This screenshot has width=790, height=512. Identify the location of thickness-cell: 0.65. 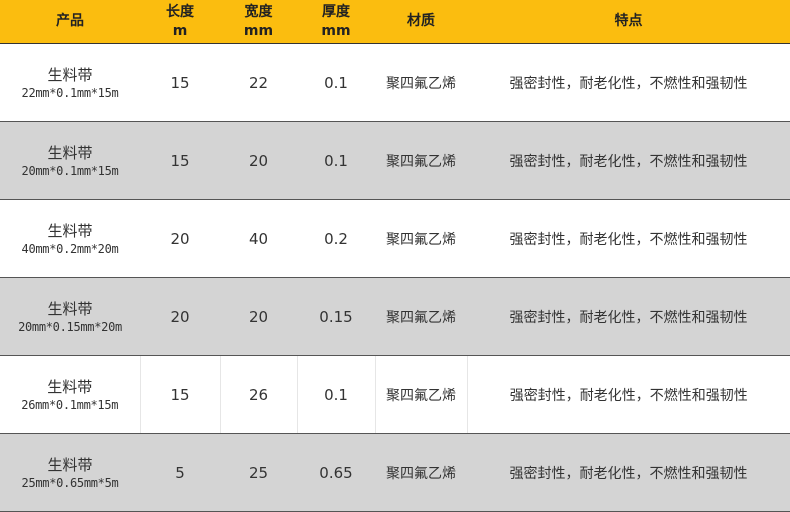
(336, 472).